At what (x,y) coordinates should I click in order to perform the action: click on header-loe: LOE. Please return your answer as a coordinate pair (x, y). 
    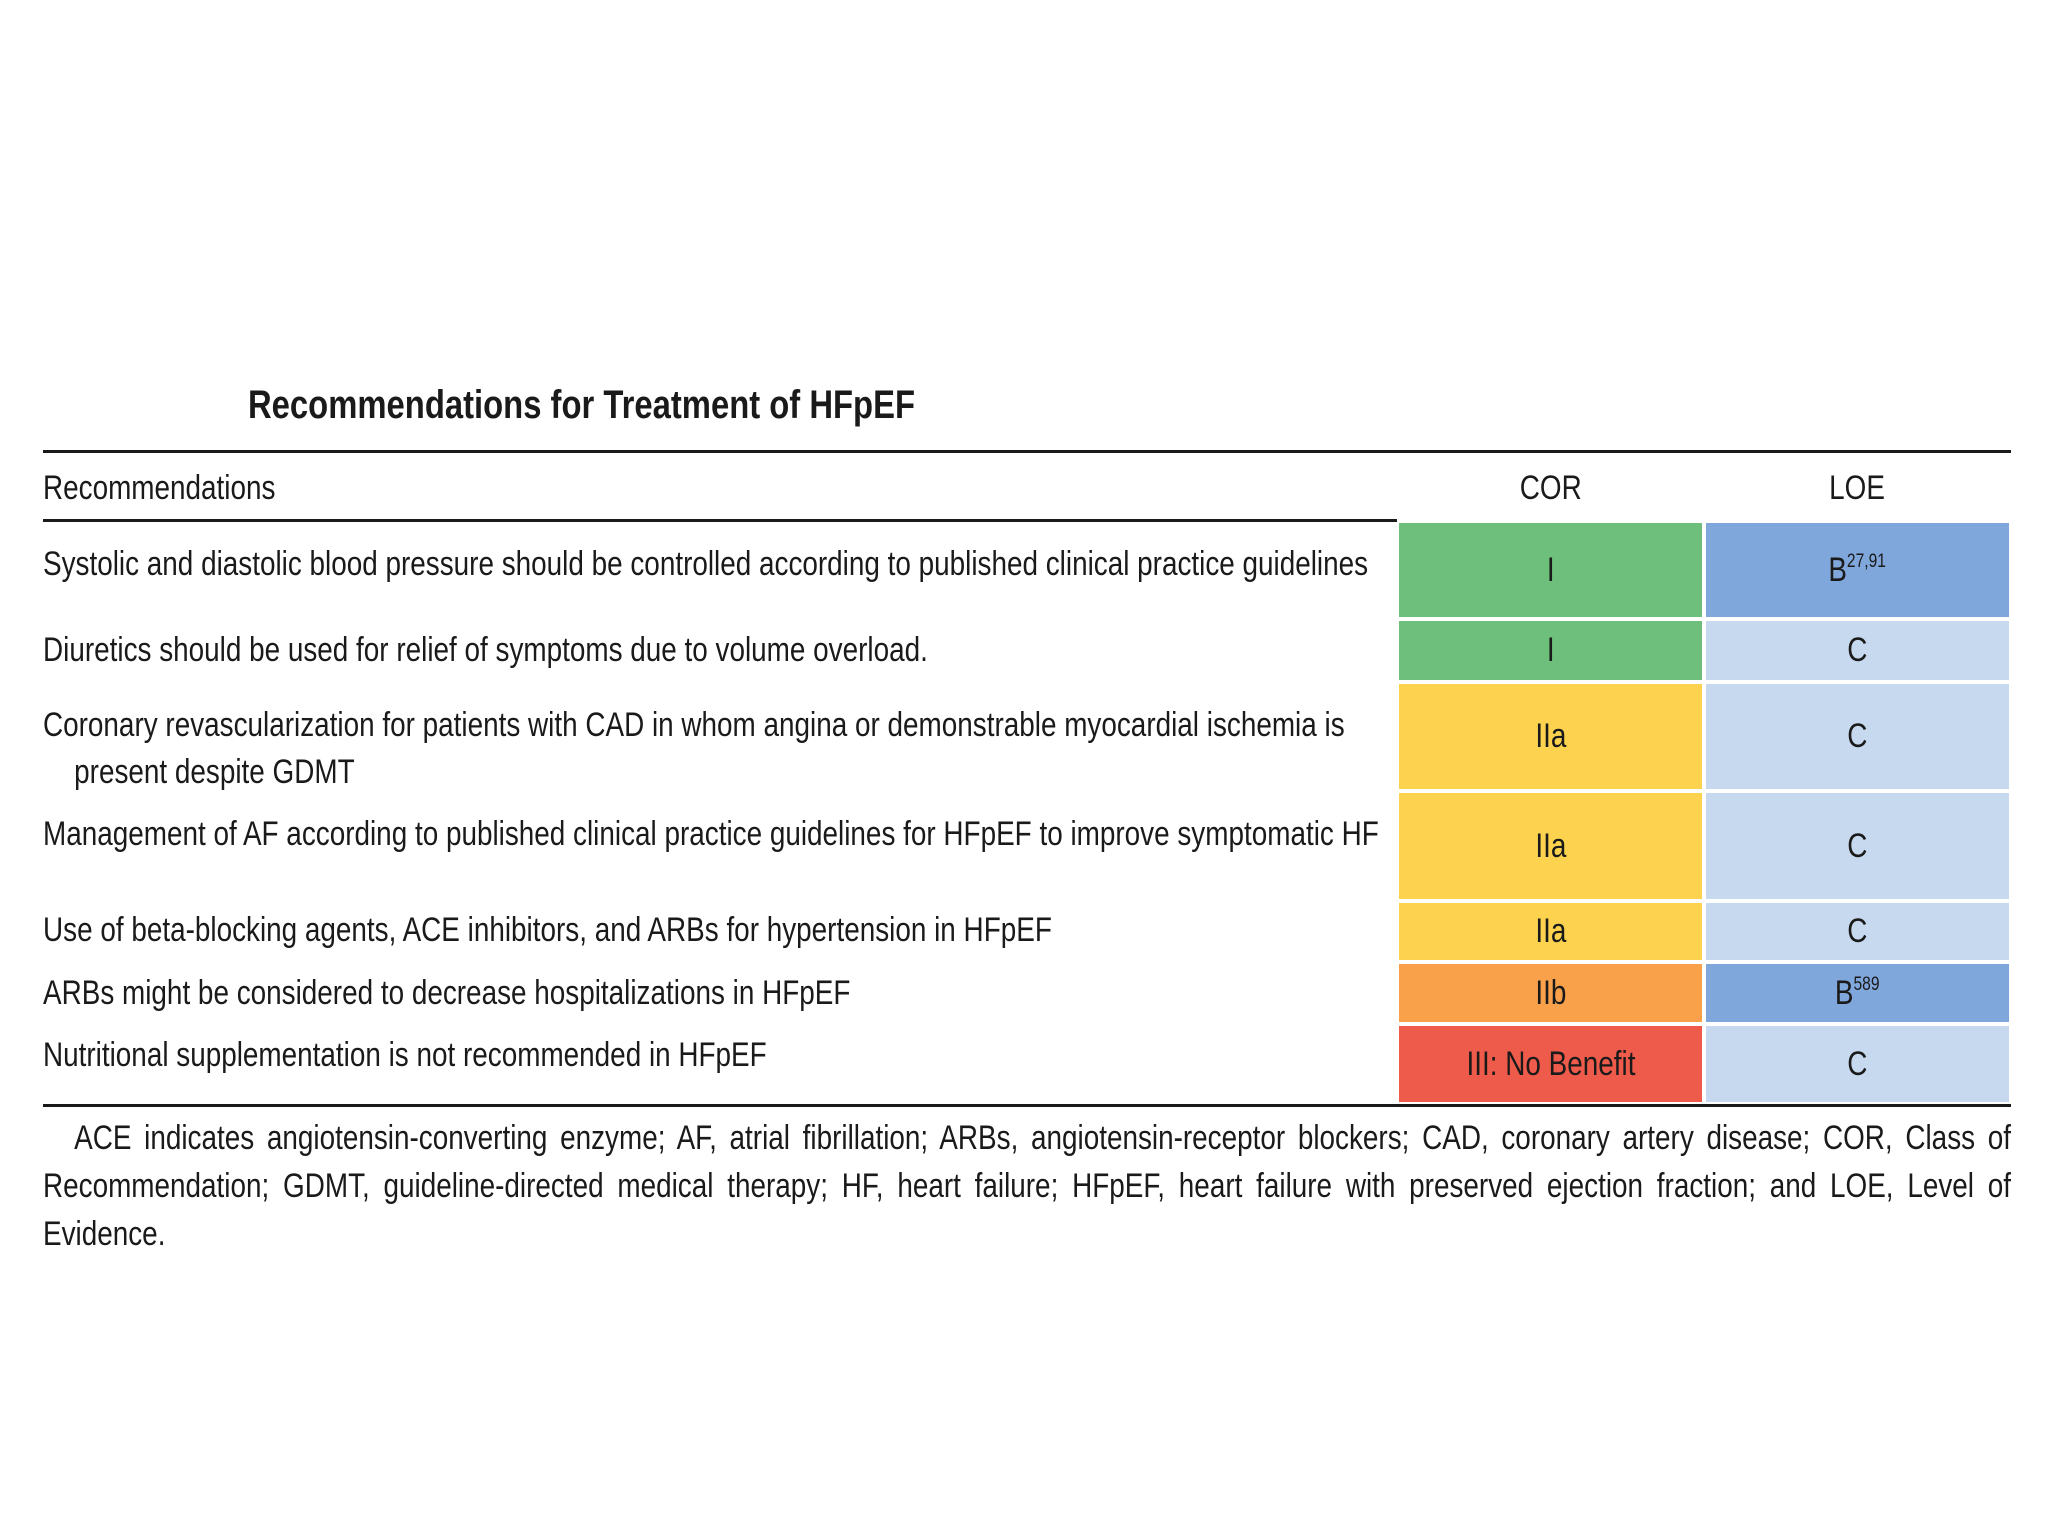
    Looking at the image, I should click on (1857, 488).